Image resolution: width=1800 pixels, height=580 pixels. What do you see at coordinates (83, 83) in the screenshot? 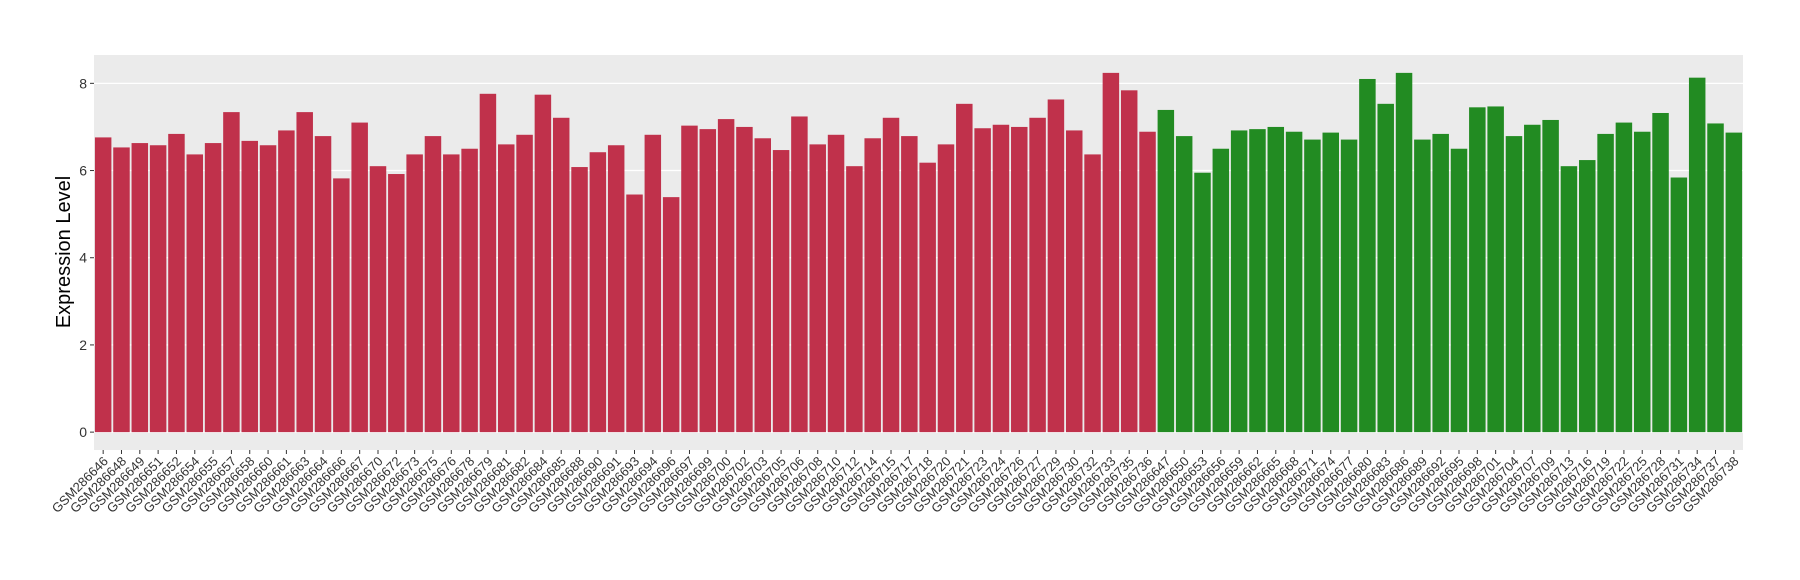
I see `y-tick-label: 8` at bounding box center [83, 83].